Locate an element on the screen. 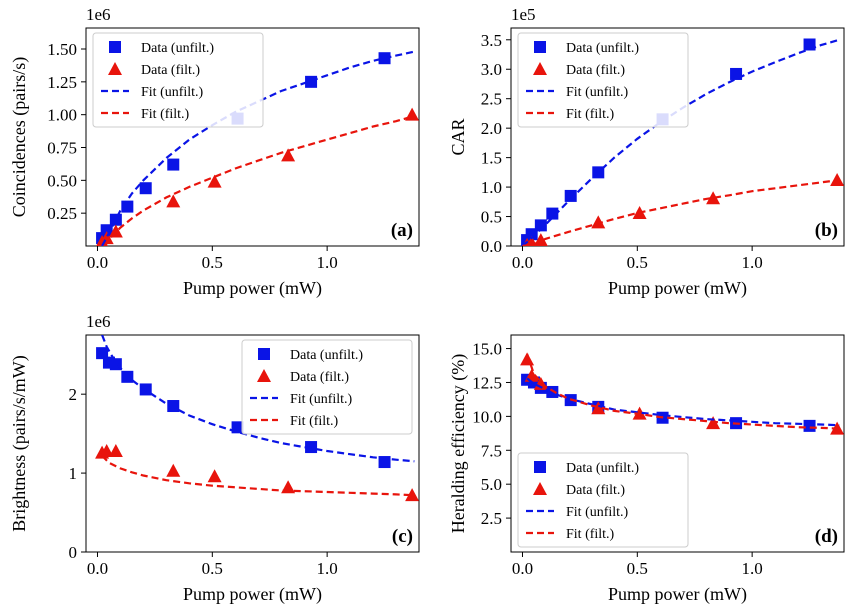  y-tick-label: 0 is located at coordinates (73, 552).